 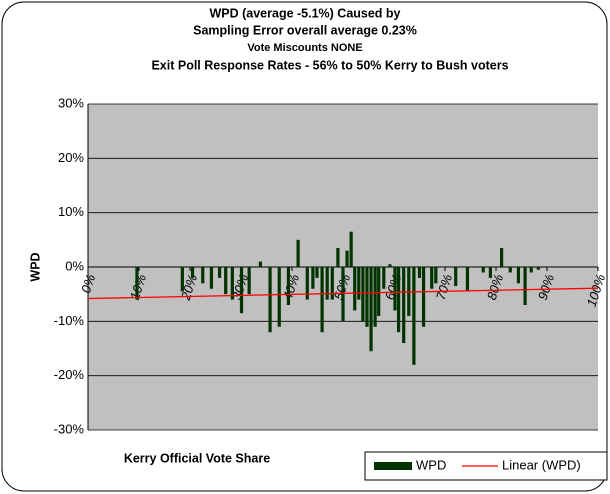 I want to click on x-axis-label: Kerry Official Vote Share, so click(x=197, y=458).